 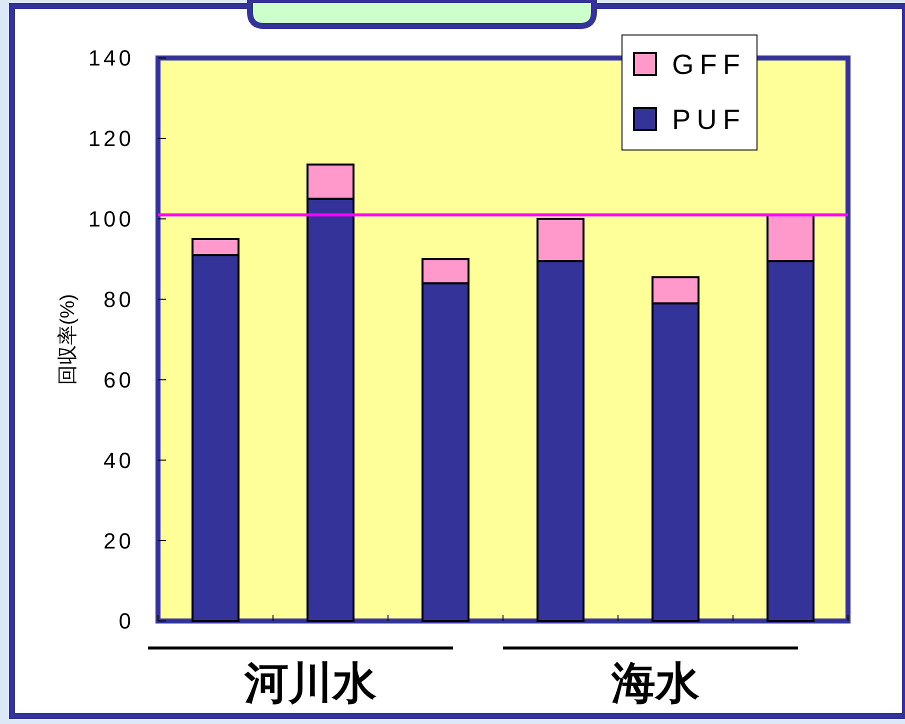 I want to click on text: 海水, so click(x=655, y=683).